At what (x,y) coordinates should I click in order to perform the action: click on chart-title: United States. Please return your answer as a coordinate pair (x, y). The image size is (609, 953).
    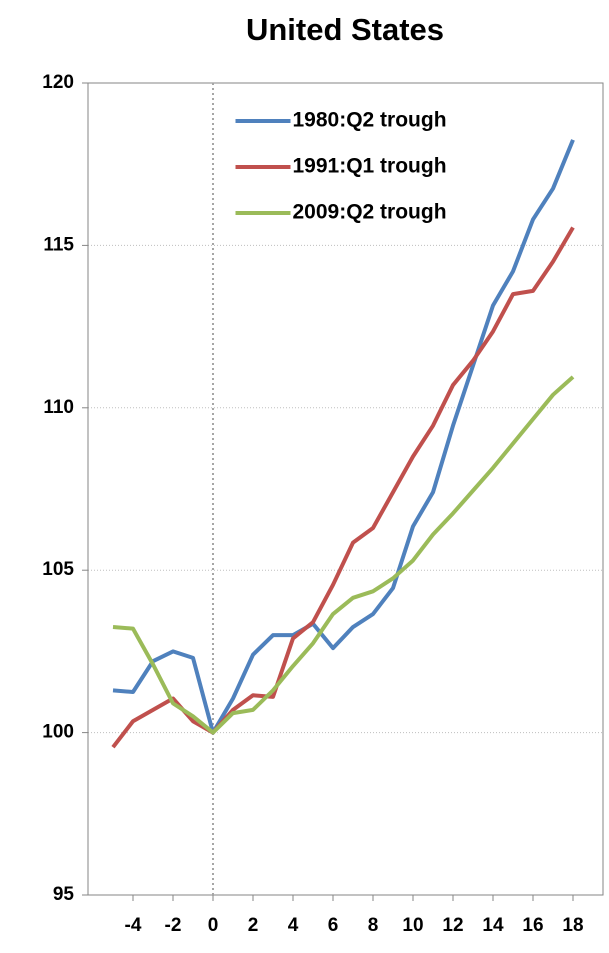
    Looking at the image, I should click on (345, 29).